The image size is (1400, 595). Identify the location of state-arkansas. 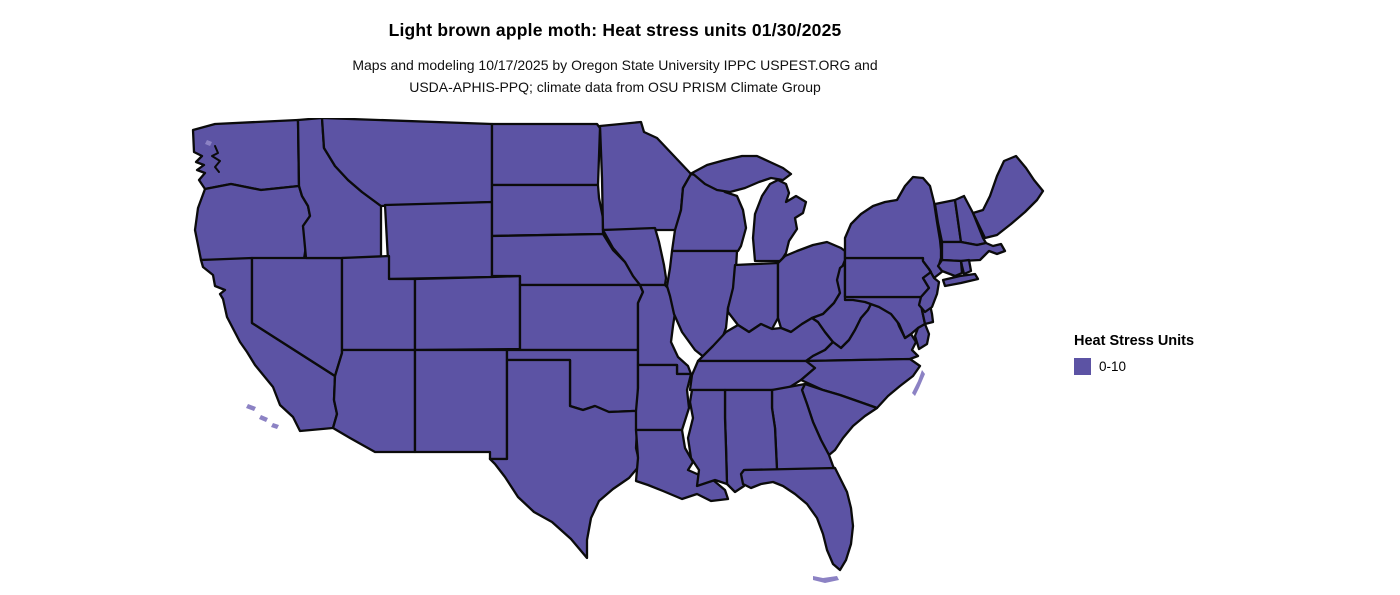
(663, 397).